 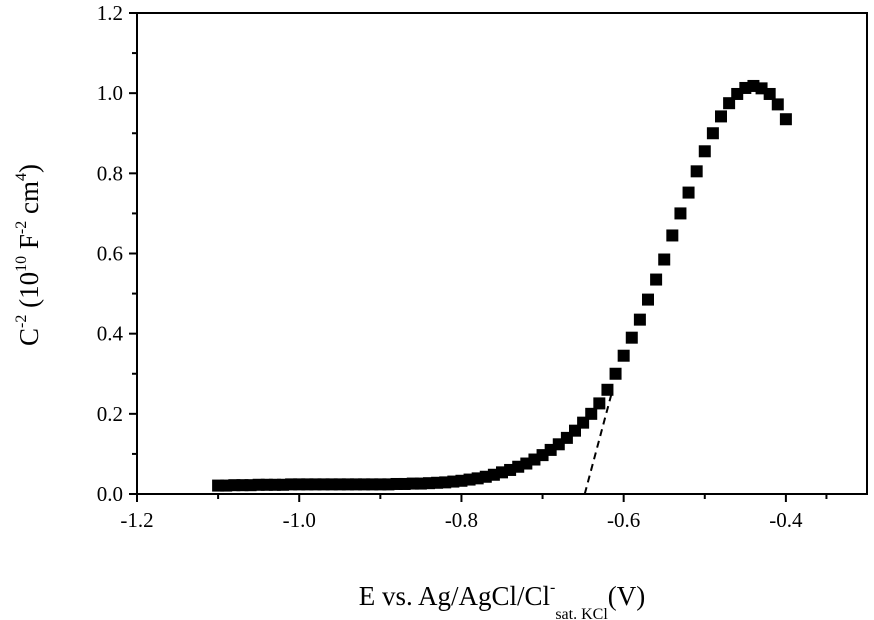 I want to click on y-axis-title-paren: (10, so click(x=29, y=293).